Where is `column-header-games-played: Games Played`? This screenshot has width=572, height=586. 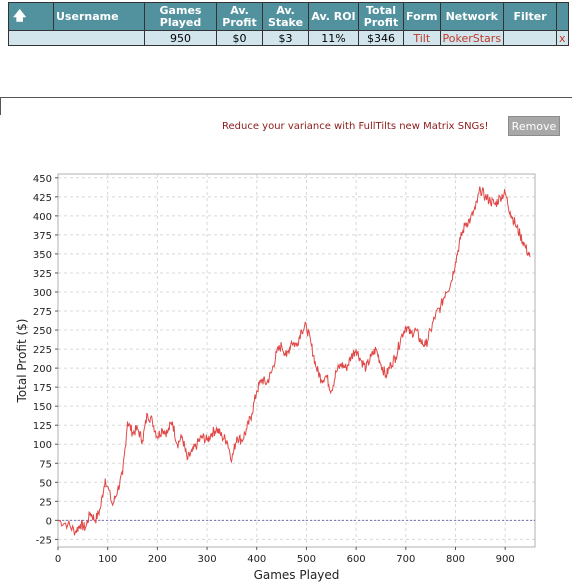
column-header-games-played: Games Played is located at coordinates (180, 16).